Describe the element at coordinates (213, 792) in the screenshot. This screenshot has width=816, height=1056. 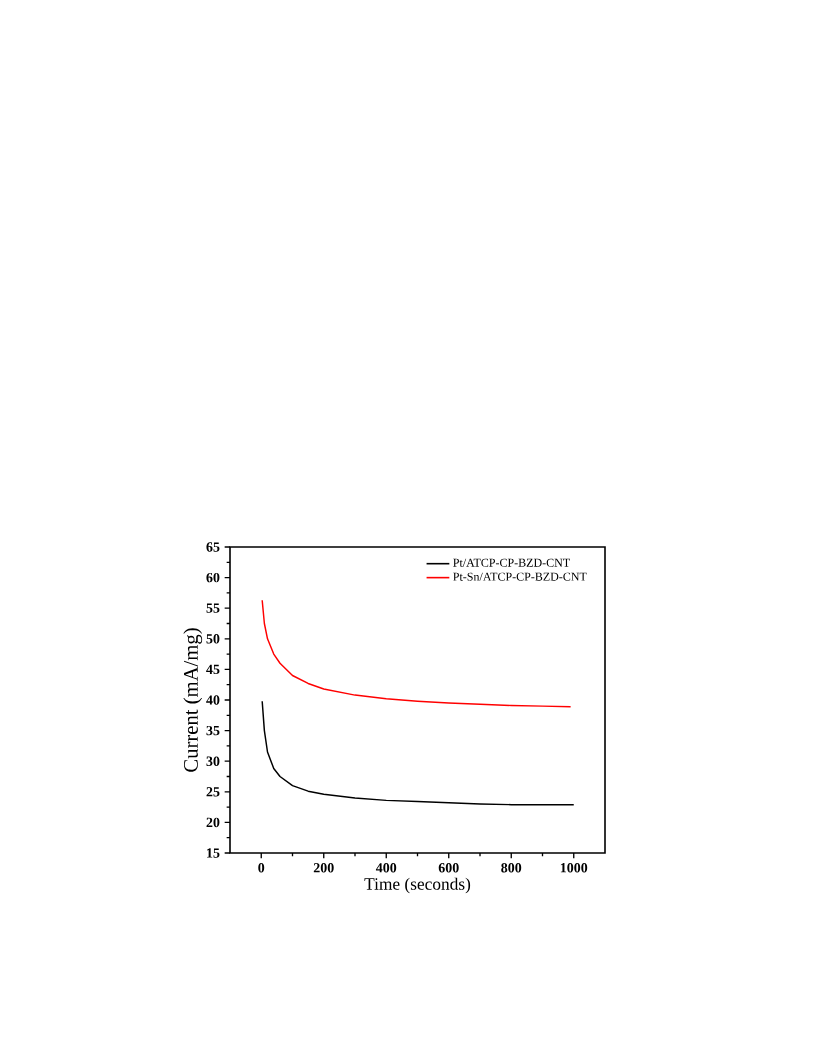
I see `y-tick-label: 25` at that location.